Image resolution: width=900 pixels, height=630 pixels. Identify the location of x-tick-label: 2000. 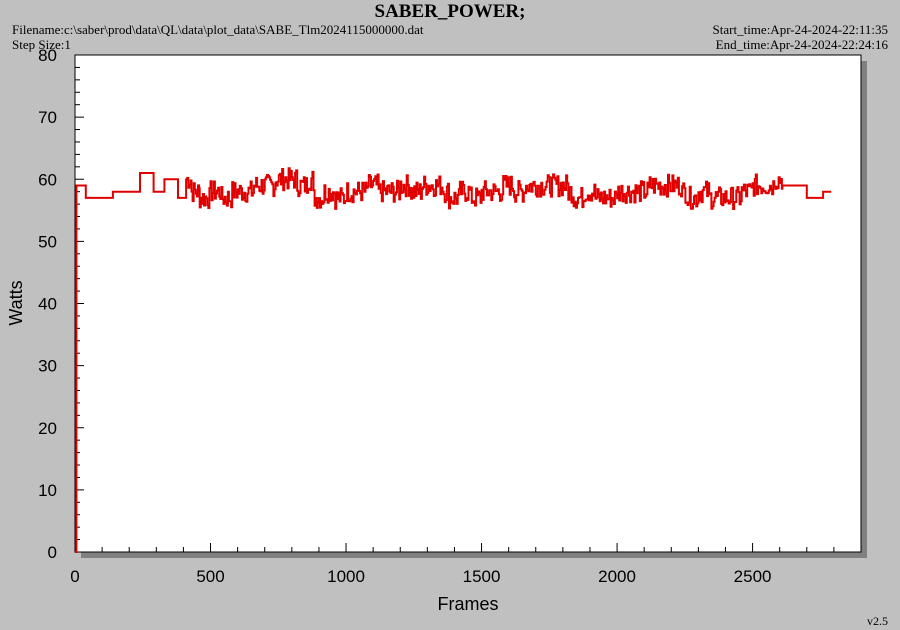
(617, 576).